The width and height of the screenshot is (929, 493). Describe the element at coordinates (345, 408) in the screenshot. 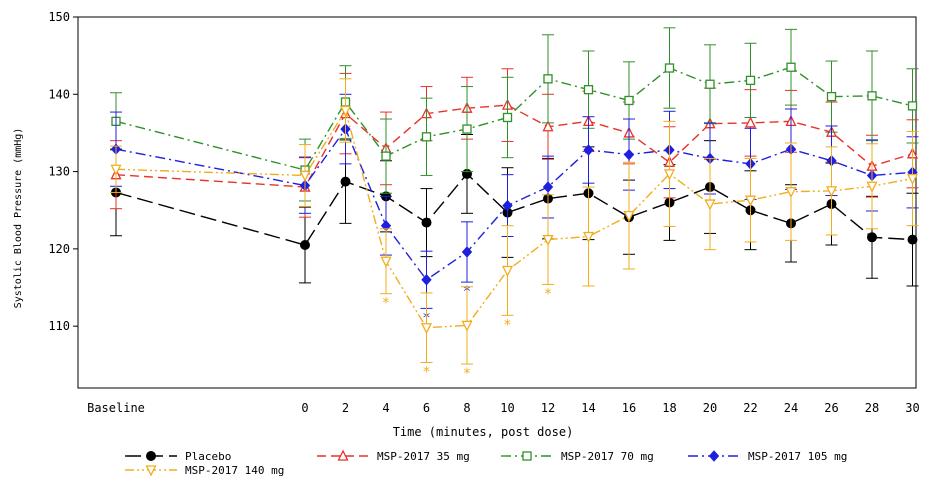

I see `x-tick-label: 2` at that location.